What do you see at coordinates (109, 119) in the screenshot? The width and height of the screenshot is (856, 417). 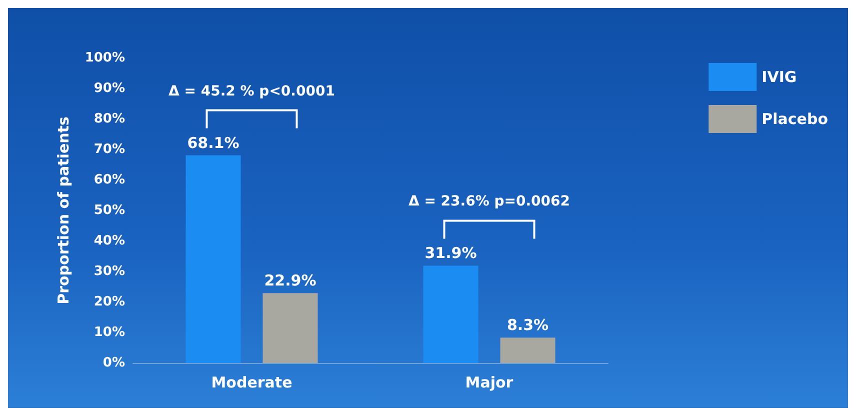 I see `y-tick-label: 80%` at bounding box center [109, 119].